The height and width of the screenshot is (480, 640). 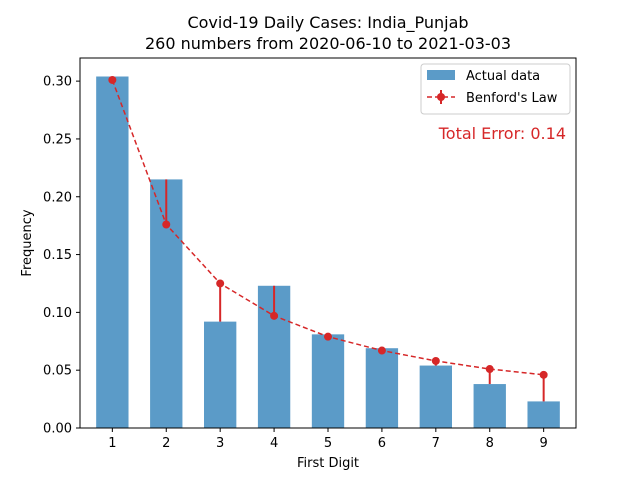 What do you see at coordinates (502, 133) in the screenshot?
I see `total-error-annotation: Total Error: 0.14` at bounding box center [502, 133].